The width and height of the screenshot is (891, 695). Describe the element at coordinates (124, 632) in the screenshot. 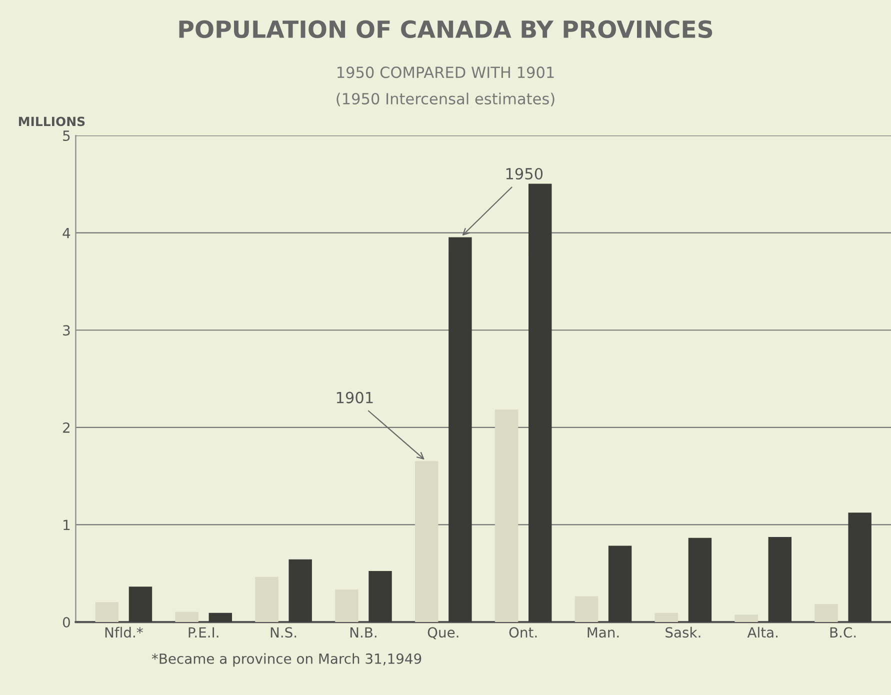

I see `x-tick-label: Nfld.*` at that location.